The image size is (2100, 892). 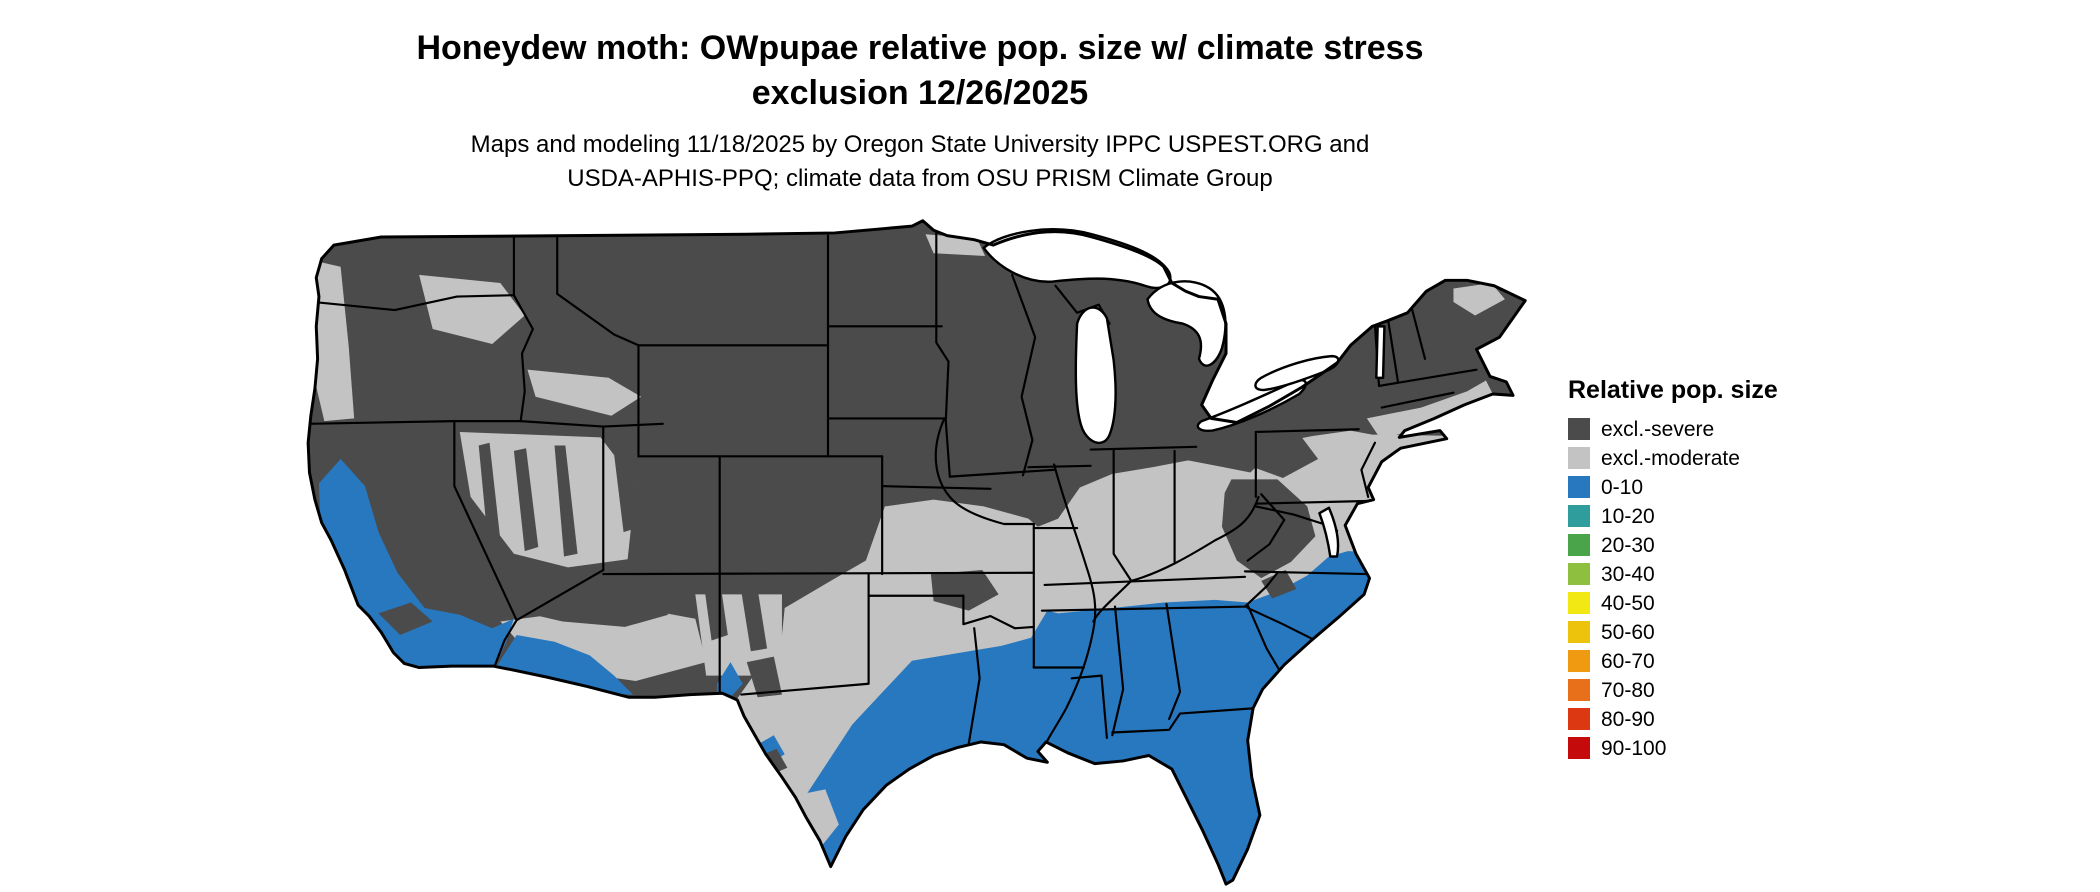 What do you see at coordinates (1307, 431) in the screenshot?
I see `border-pa-ny` at bounding box center [1307, 431].